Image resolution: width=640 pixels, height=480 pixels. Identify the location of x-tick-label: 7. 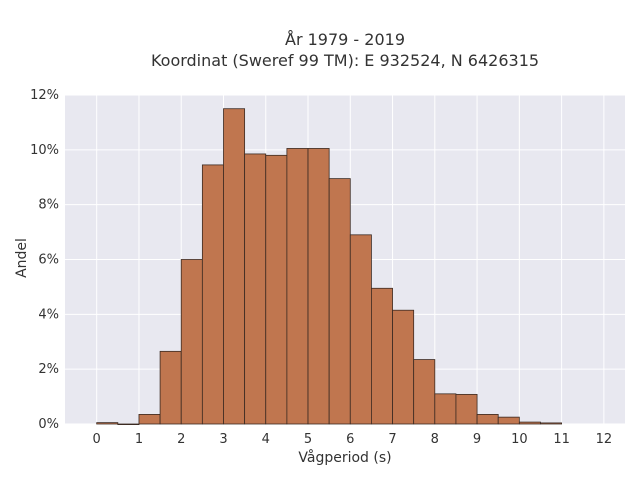
(392, 439).